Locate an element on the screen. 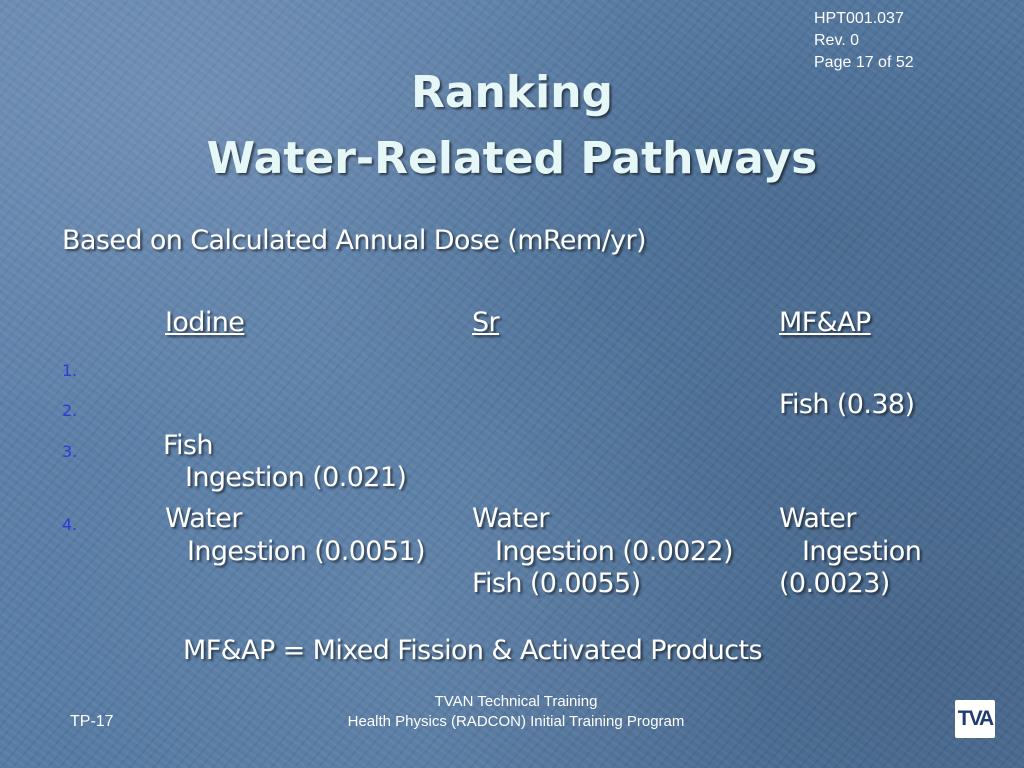 The image size is (1024, 768). tva-logo-text: TVA is located at coordinates (975, 718).